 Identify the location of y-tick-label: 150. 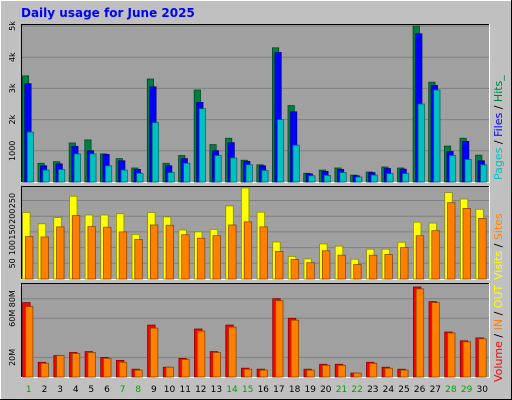
(12, 231).